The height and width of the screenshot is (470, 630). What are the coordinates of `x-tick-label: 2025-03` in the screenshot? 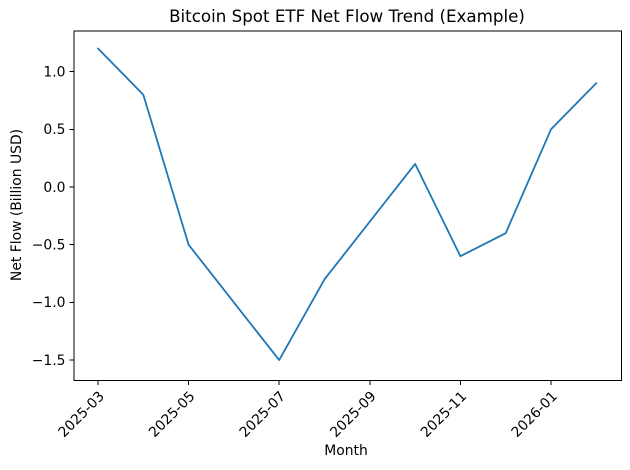 It's located at (81, 415).